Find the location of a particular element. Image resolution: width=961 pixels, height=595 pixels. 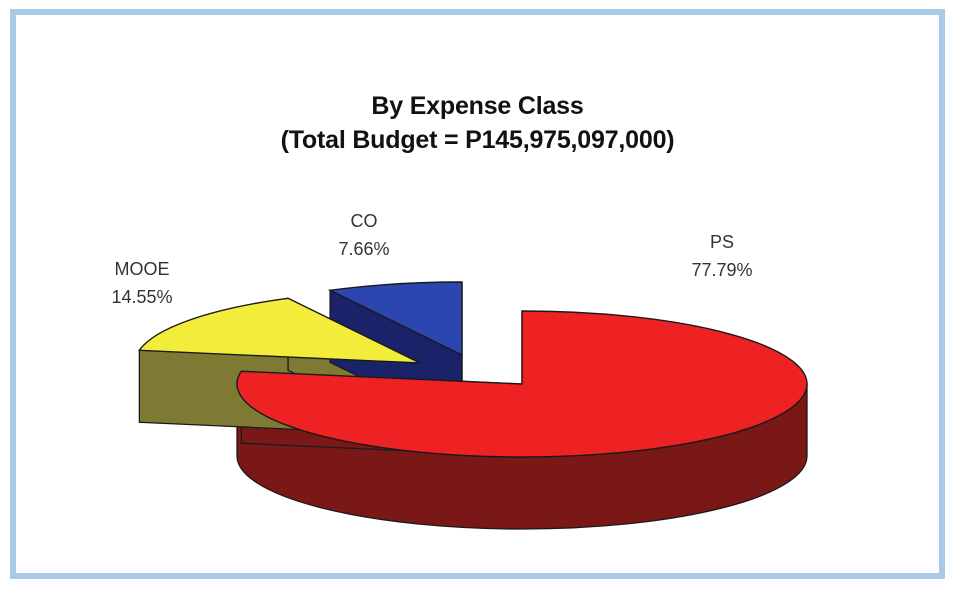

slice-ps-label: PS is located at coordinates (722, 242).